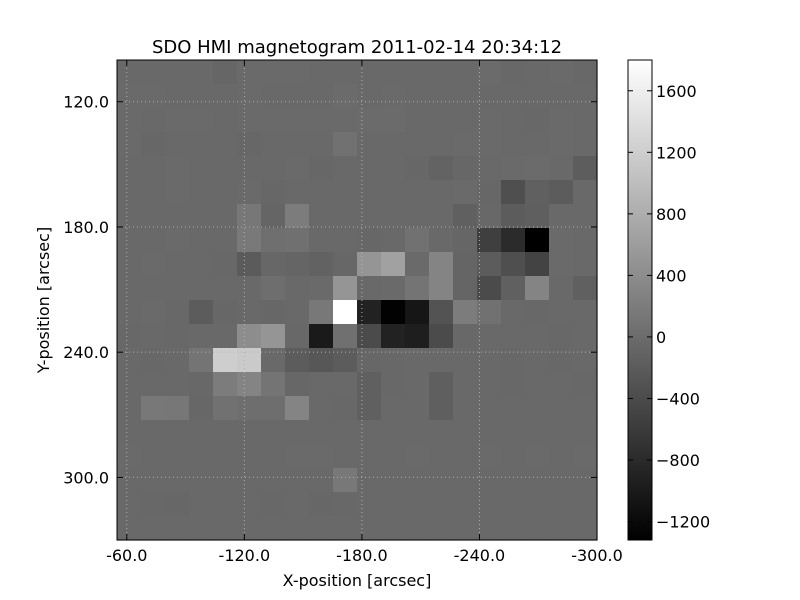 Image resolution: width=800 pixels, height=600 pixels. Describe the element at coordinates (126, 555) in the screenshot. I see `x-tick-label: -60.0` at that location.